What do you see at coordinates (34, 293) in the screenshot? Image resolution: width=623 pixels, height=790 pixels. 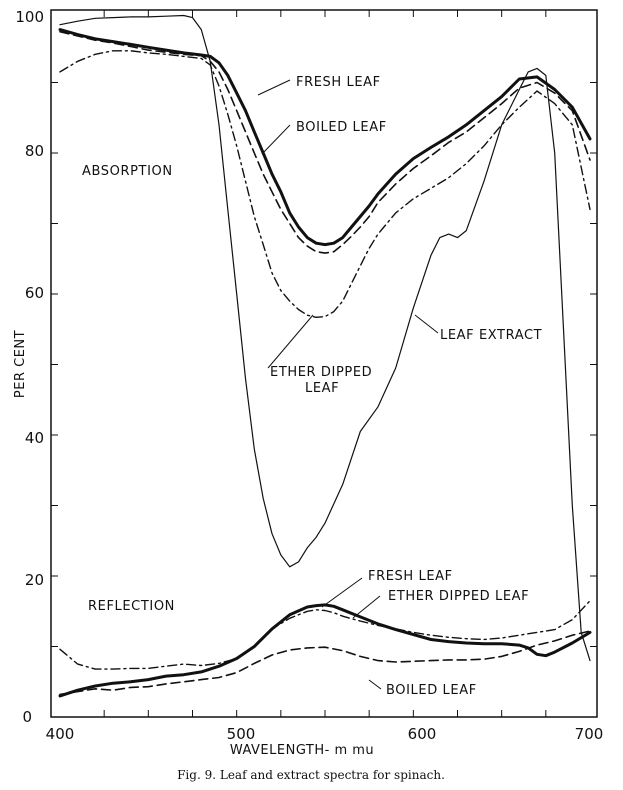 I see `y-tick-label-60: 60` at bounding box center [34, 293].